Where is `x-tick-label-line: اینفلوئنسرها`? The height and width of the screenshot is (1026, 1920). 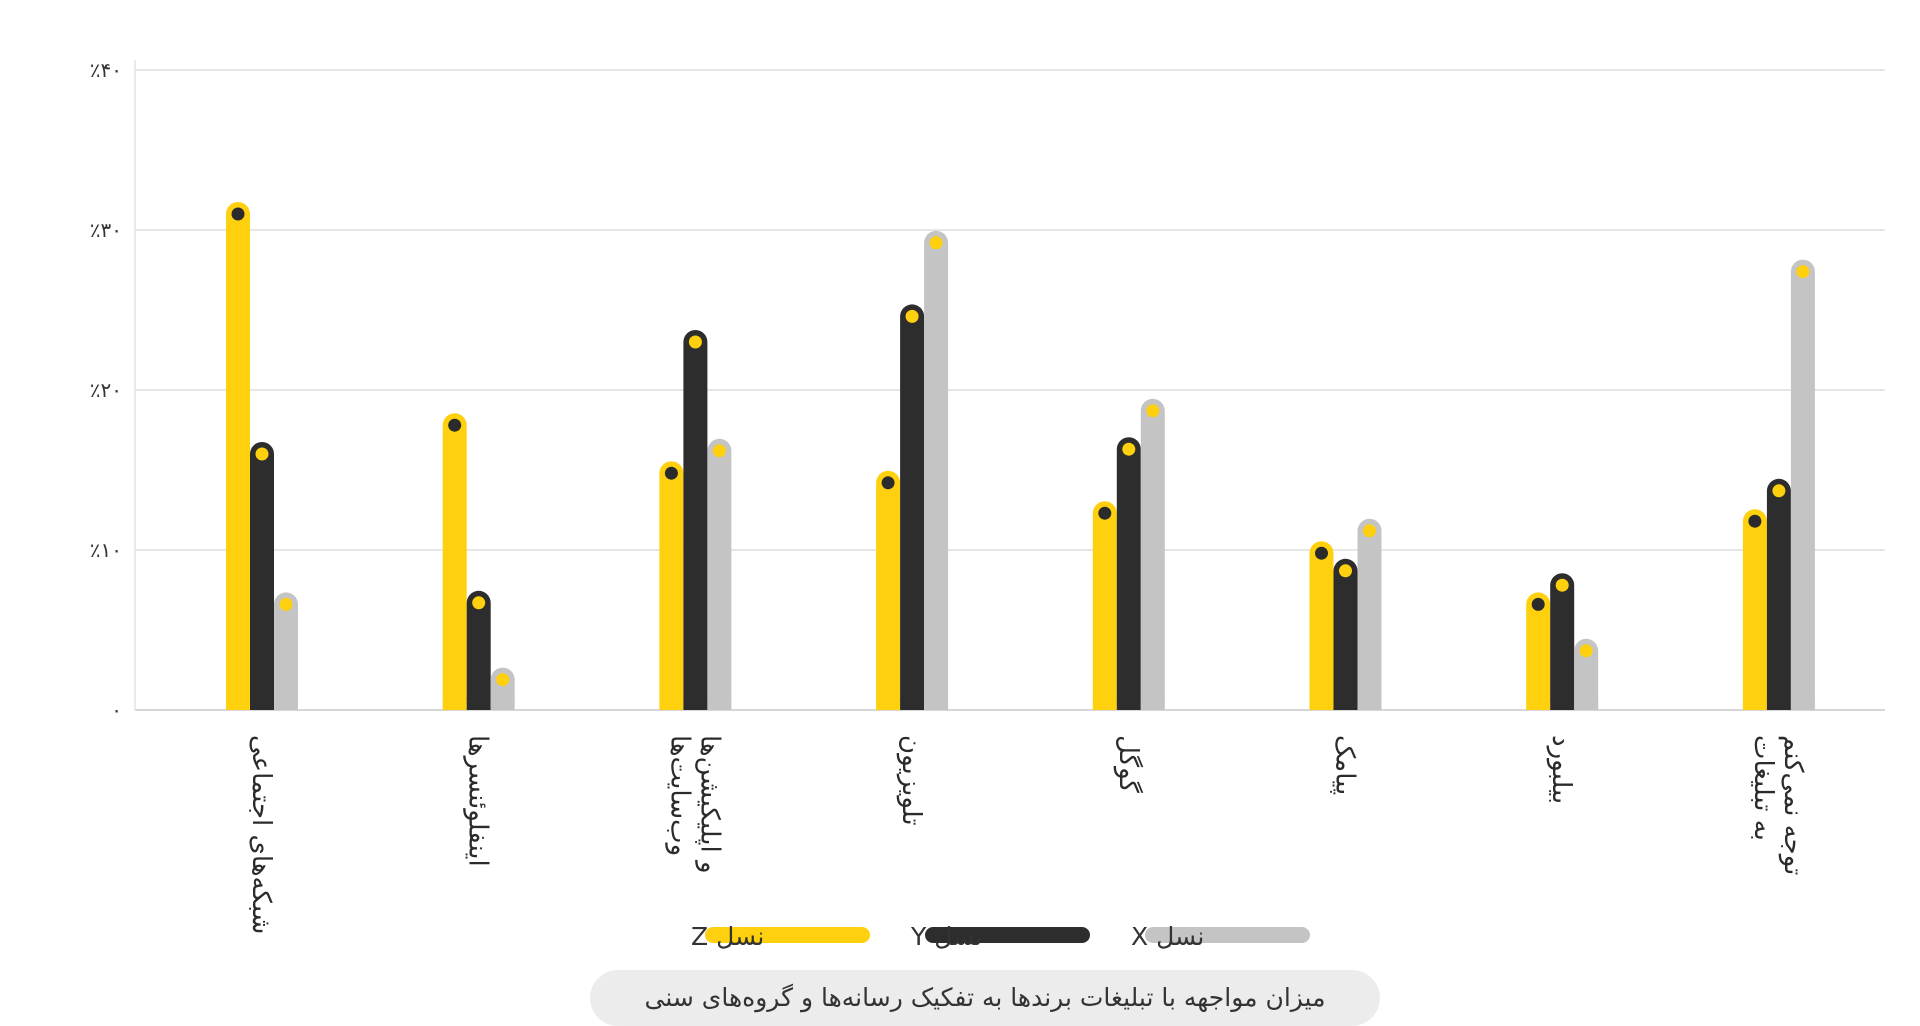
x-tick-label-line: اینفلوئنسرها is located at coordinates (478, 801).